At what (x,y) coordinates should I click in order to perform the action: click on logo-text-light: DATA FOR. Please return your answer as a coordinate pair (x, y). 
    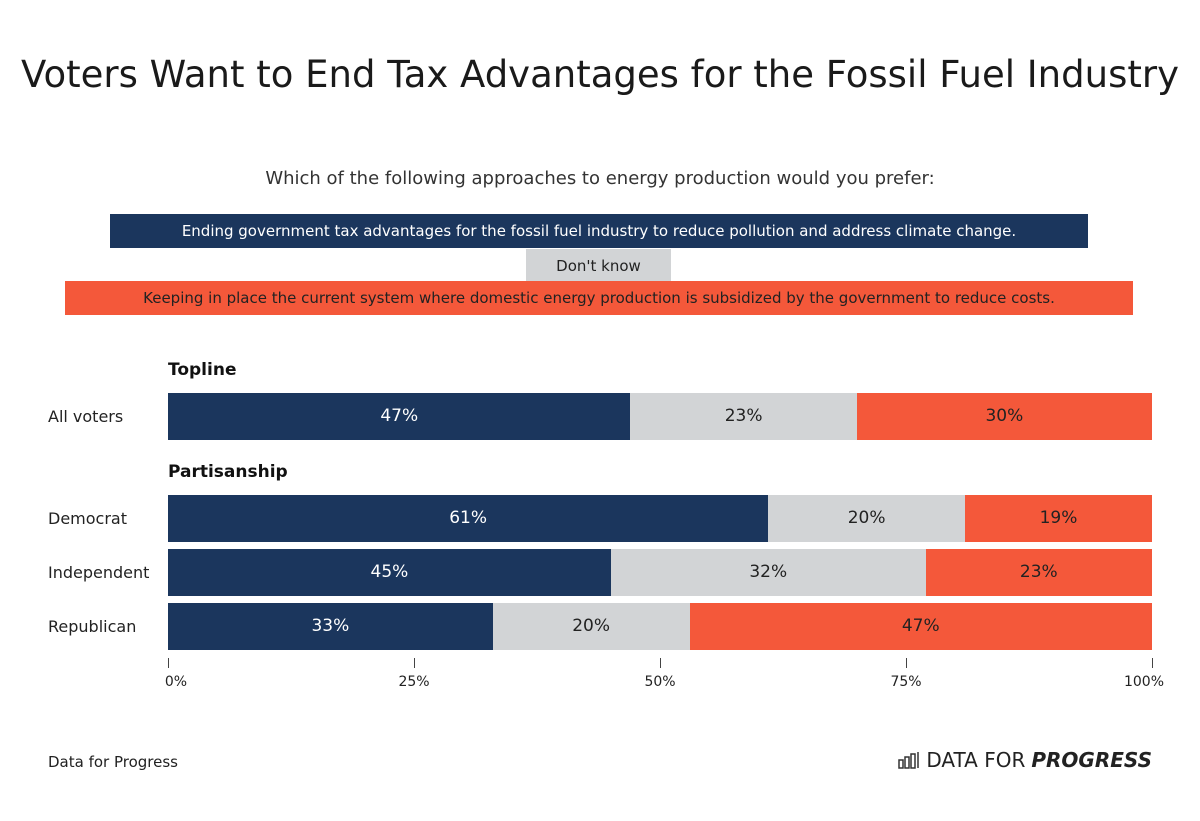
    Looking at the image, I should click on (976, 760).